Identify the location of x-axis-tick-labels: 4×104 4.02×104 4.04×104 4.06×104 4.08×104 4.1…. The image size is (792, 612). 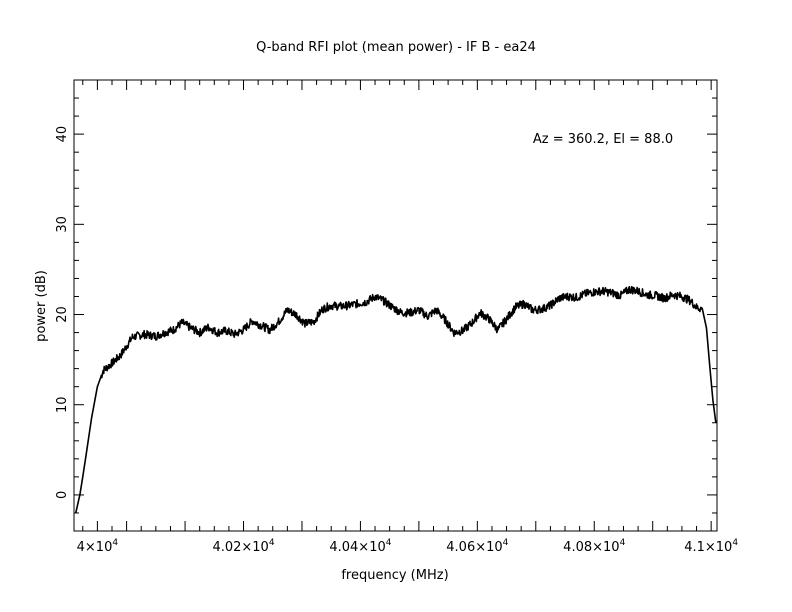
(408, 546).